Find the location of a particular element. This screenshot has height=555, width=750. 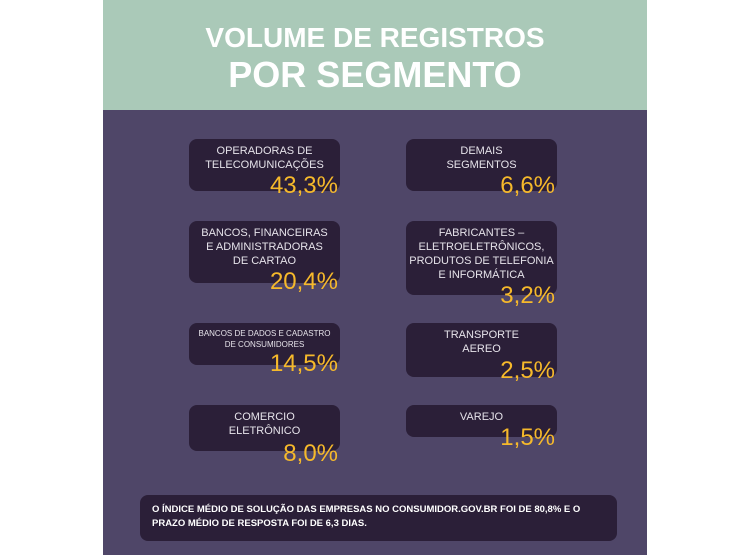

segment-label: E ADMINISTRADORAS is located at coordinates (264, 247).